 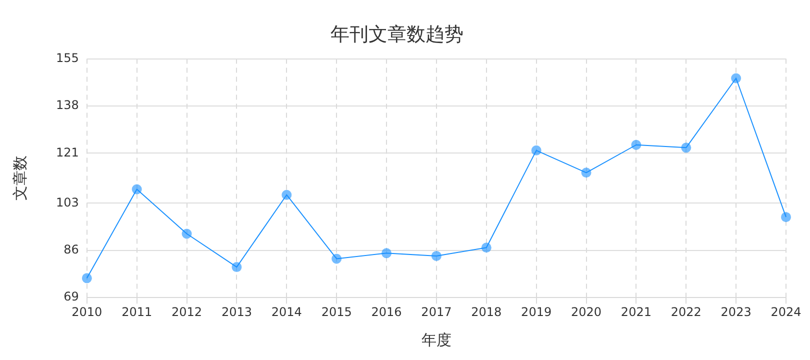 I want to click on y-tick-label: 86, so click(x=71, y=249).